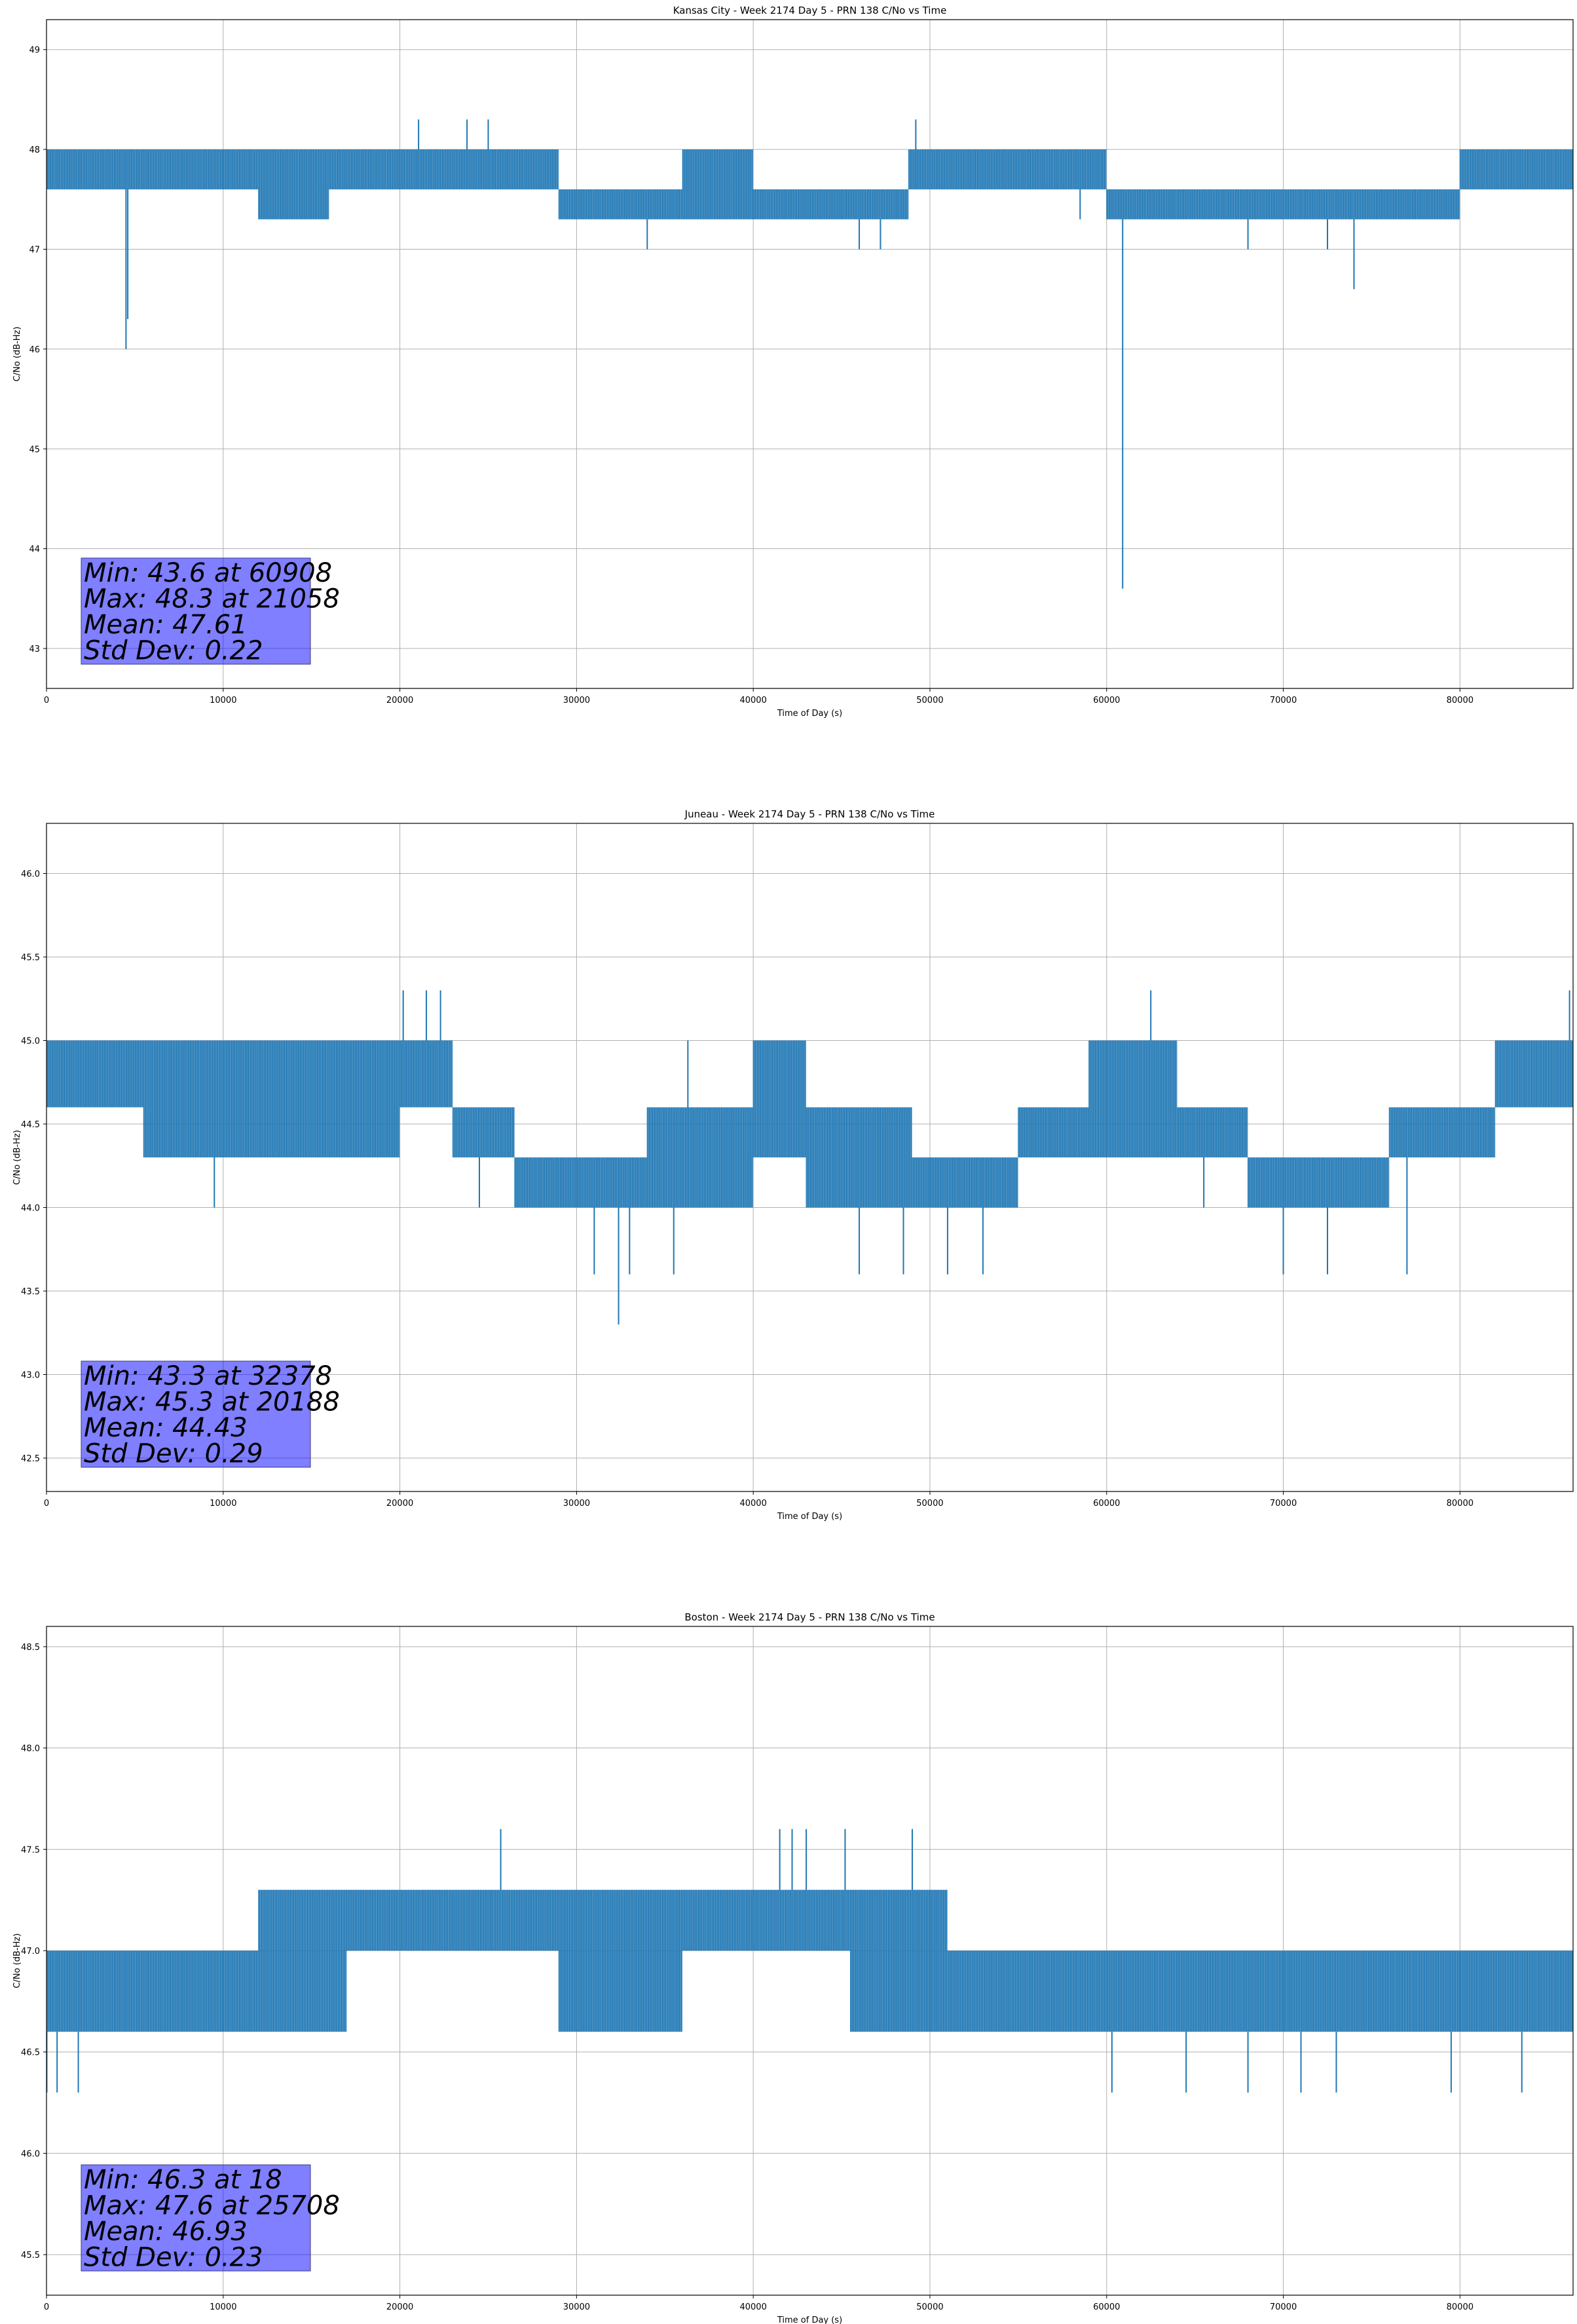 The height and width of the screenshot is (2324, 1577). I want to click on y-tick-label: 42.5, so click(30, 1459).